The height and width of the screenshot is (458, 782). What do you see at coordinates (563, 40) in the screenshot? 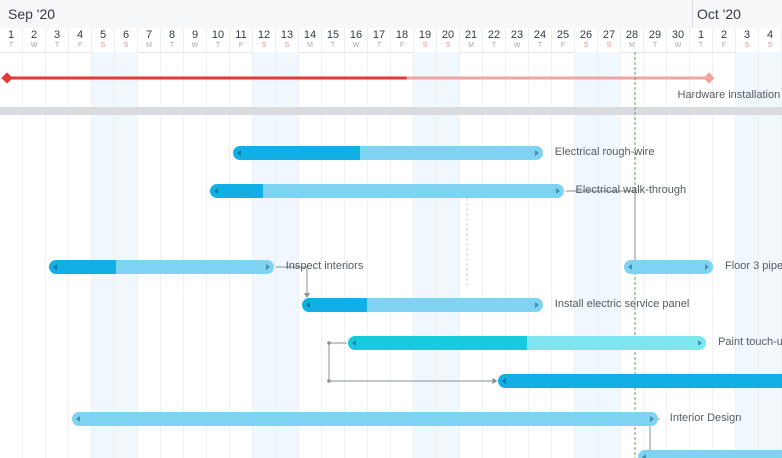
I see `day-cell: 25 F` at bounding box center [563, 40].